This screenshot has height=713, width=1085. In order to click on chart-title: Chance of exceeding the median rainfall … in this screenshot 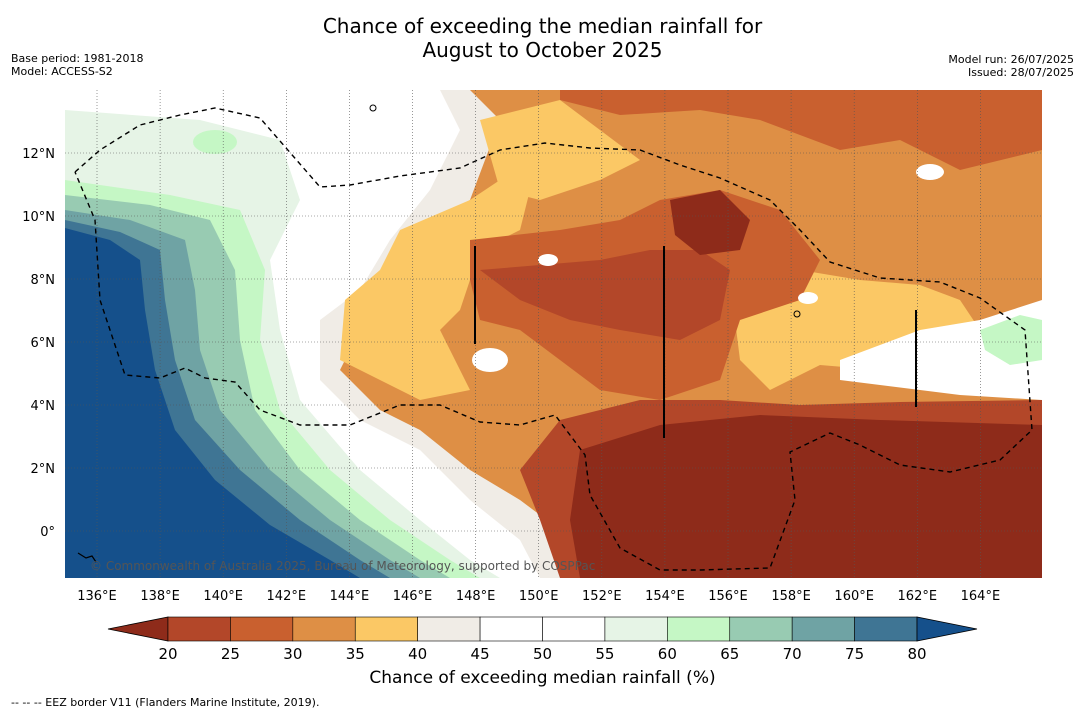, I will do `click(542, 38)`.